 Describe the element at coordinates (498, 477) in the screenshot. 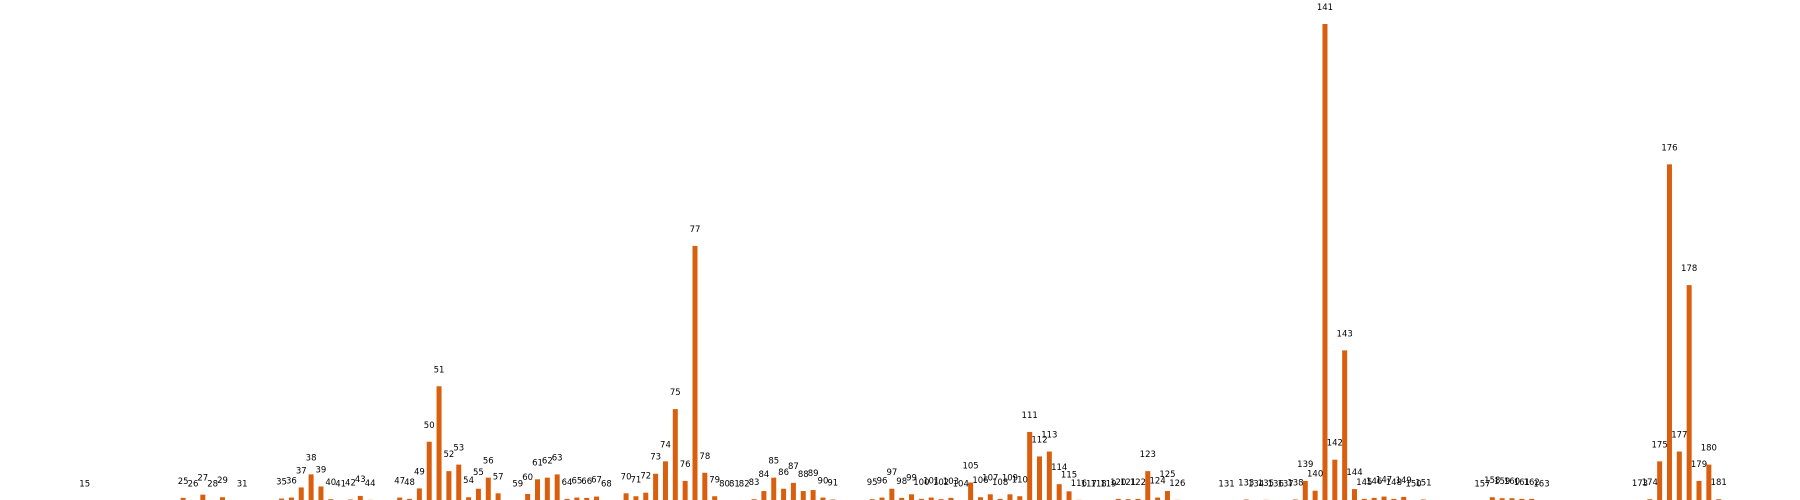

I see `bar-label-57: 57` at that location.